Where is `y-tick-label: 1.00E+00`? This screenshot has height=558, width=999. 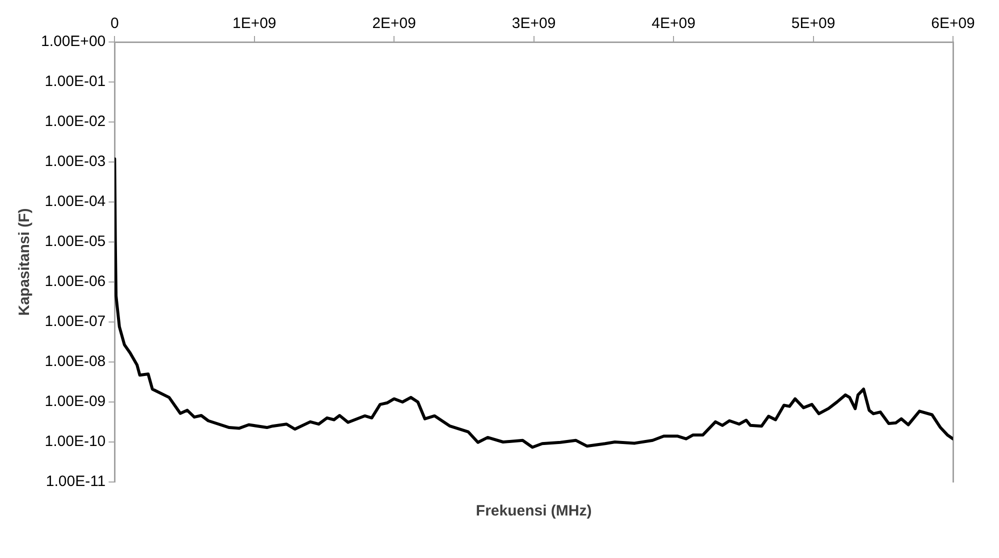
y-tick-label: 1.00E+00 is located at coordinates (73, 41).